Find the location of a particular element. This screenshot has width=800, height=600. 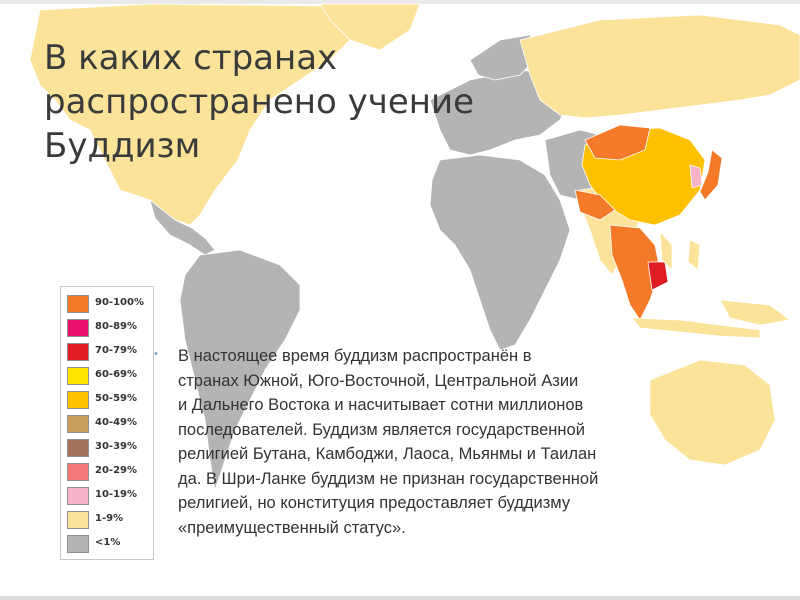

map-philippines is located at coordinates (694, 255).